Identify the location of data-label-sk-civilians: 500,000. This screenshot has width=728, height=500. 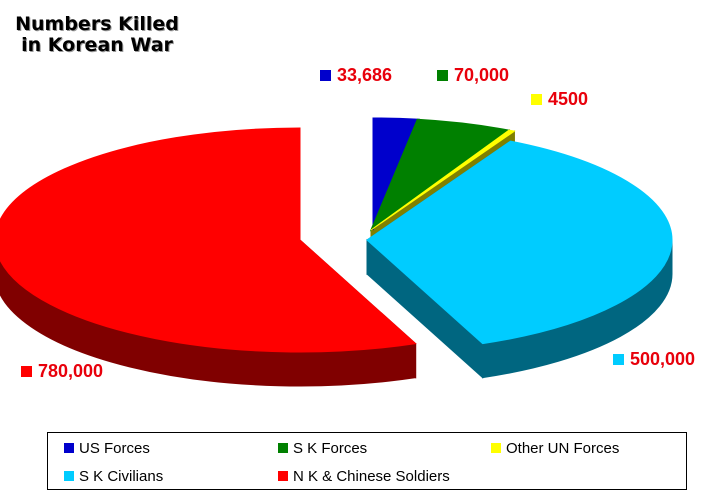
(654, 359).